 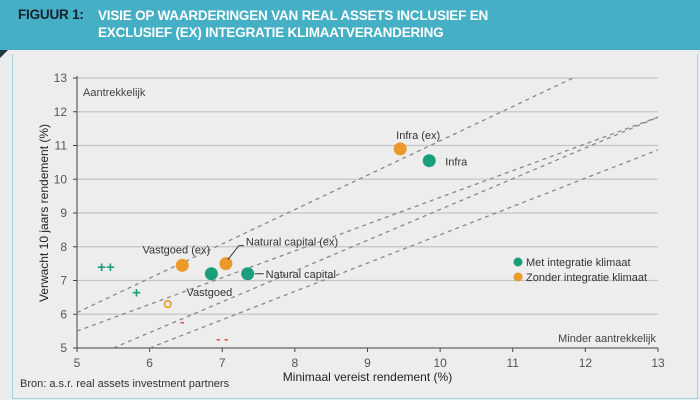 I want to click on header-corner-decoration, so click(x=4, y=54).